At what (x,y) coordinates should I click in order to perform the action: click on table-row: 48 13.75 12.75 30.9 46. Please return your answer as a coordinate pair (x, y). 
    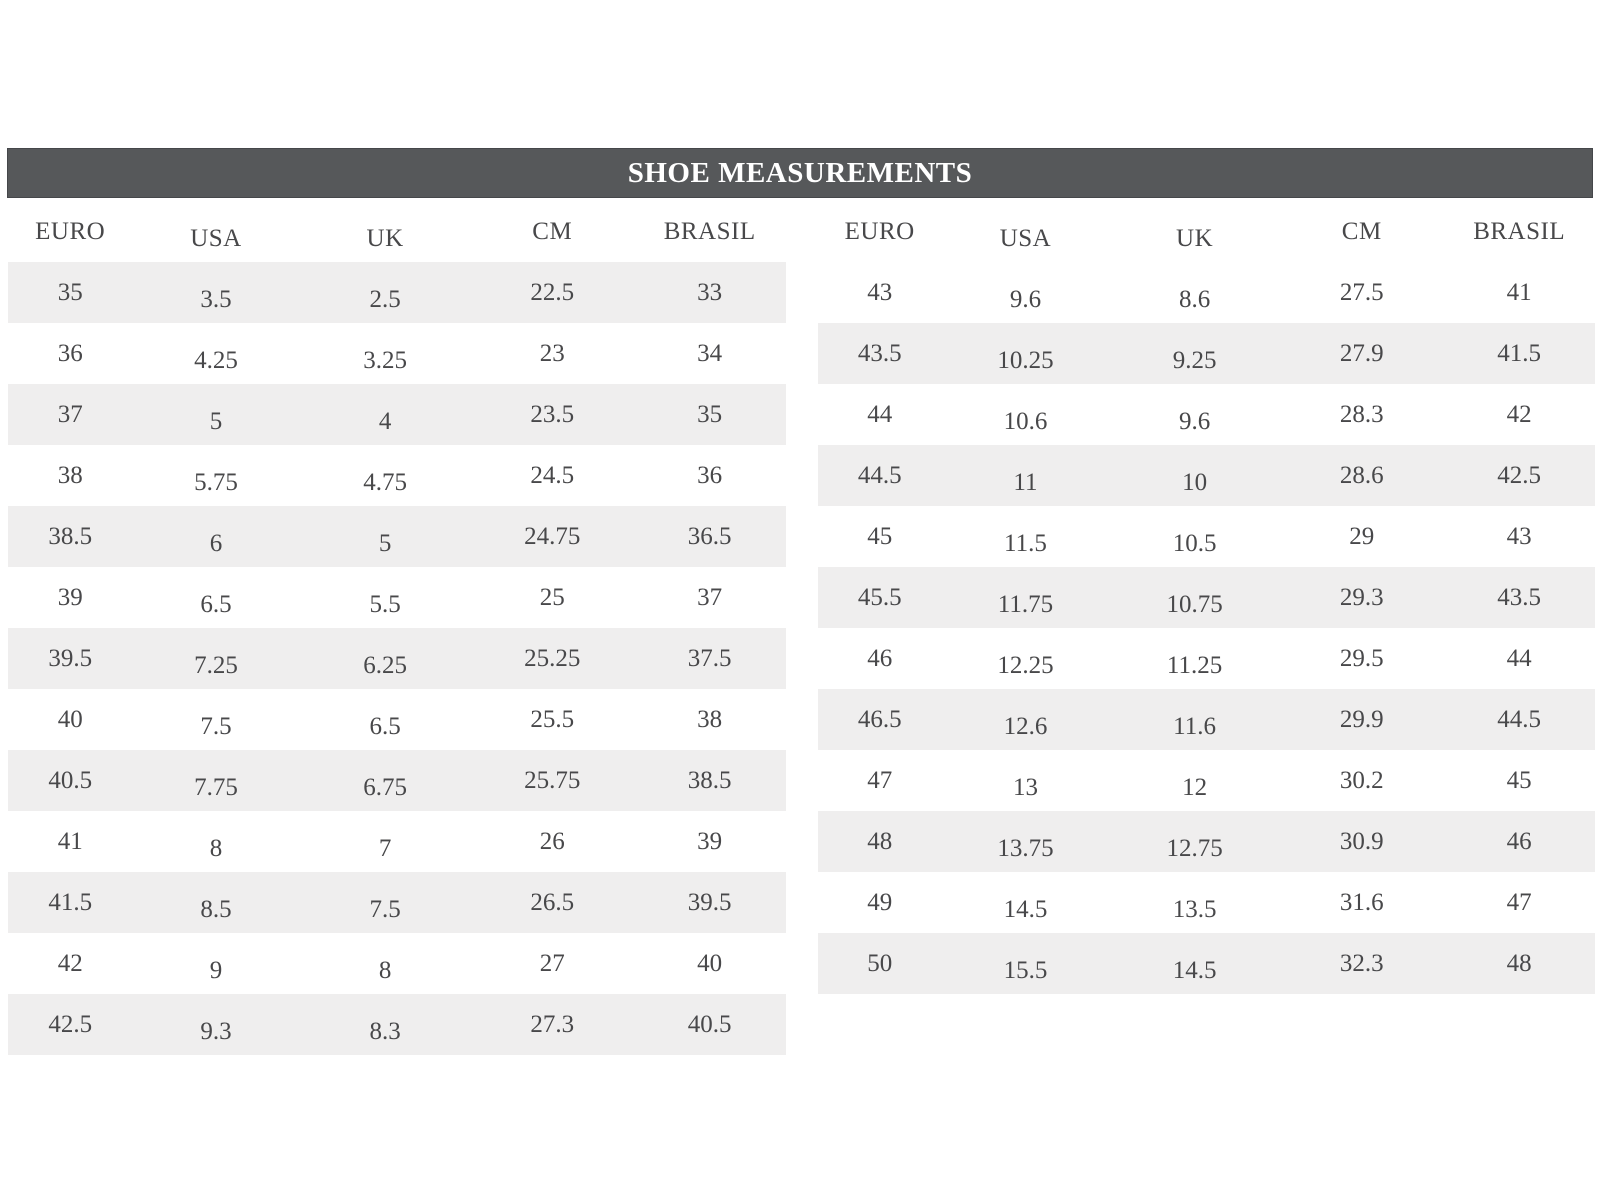
    Looking at the image, I should click on (1206, 841).